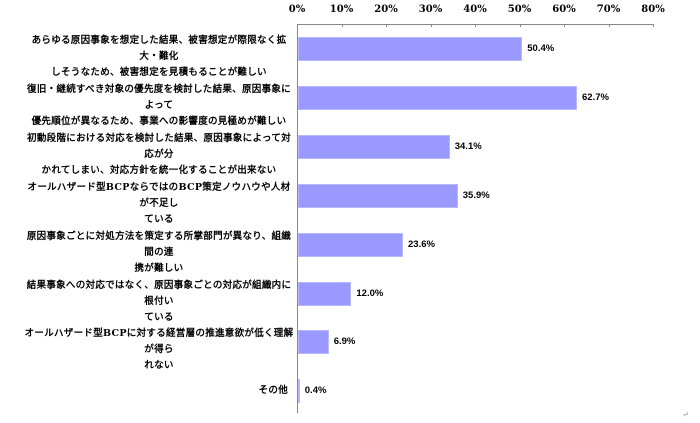 Image resolution: width=700 pixels, height=423 pixels. Describe the element at coordinates (468, 146) in the screenshot. I see `value-label: 34.1%` at that location.